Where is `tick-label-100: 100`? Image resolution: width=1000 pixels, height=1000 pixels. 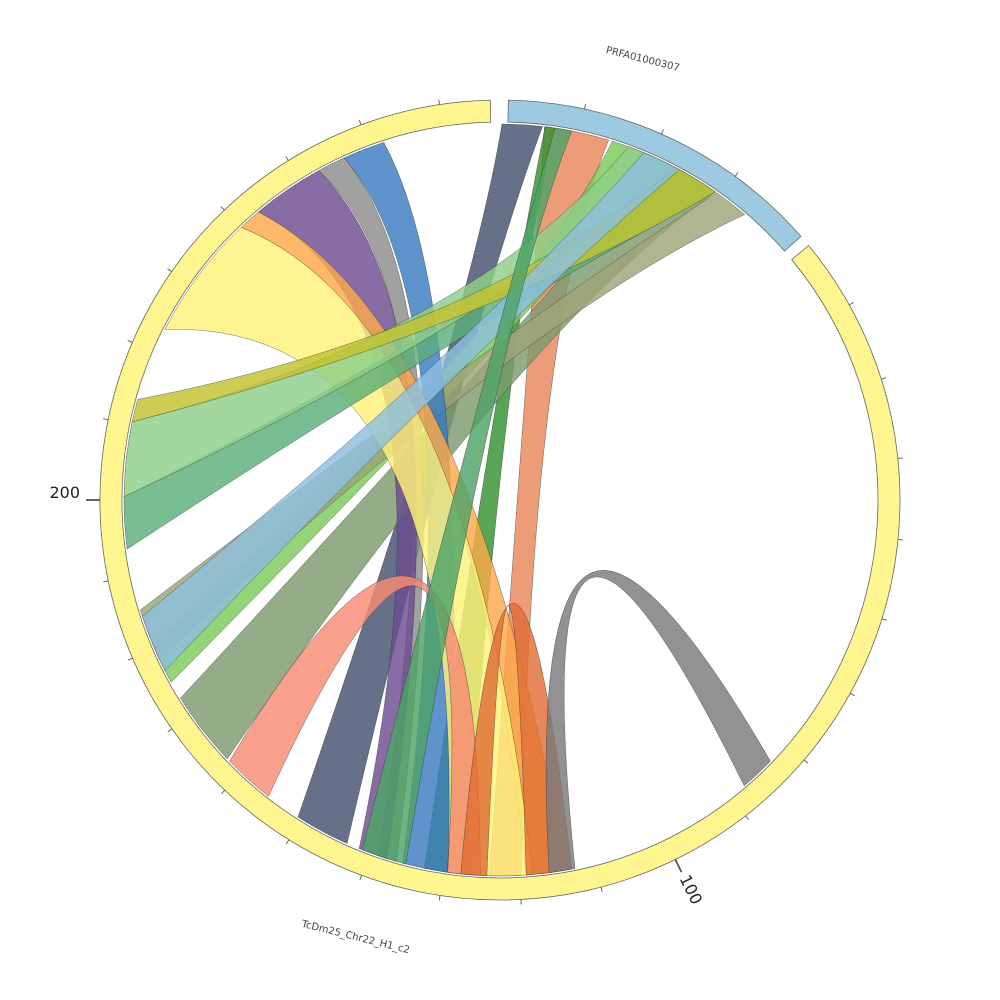
tick-label-100: 100 is located at coordinates (691, 890).